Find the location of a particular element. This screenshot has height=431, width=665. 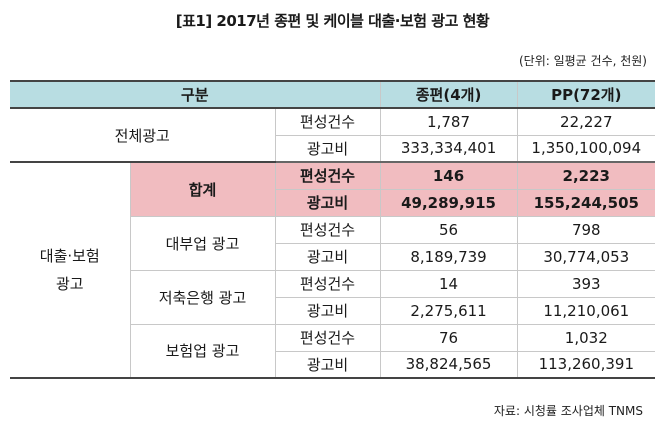

header-category: 구분 is located at coordinates (195, 94).